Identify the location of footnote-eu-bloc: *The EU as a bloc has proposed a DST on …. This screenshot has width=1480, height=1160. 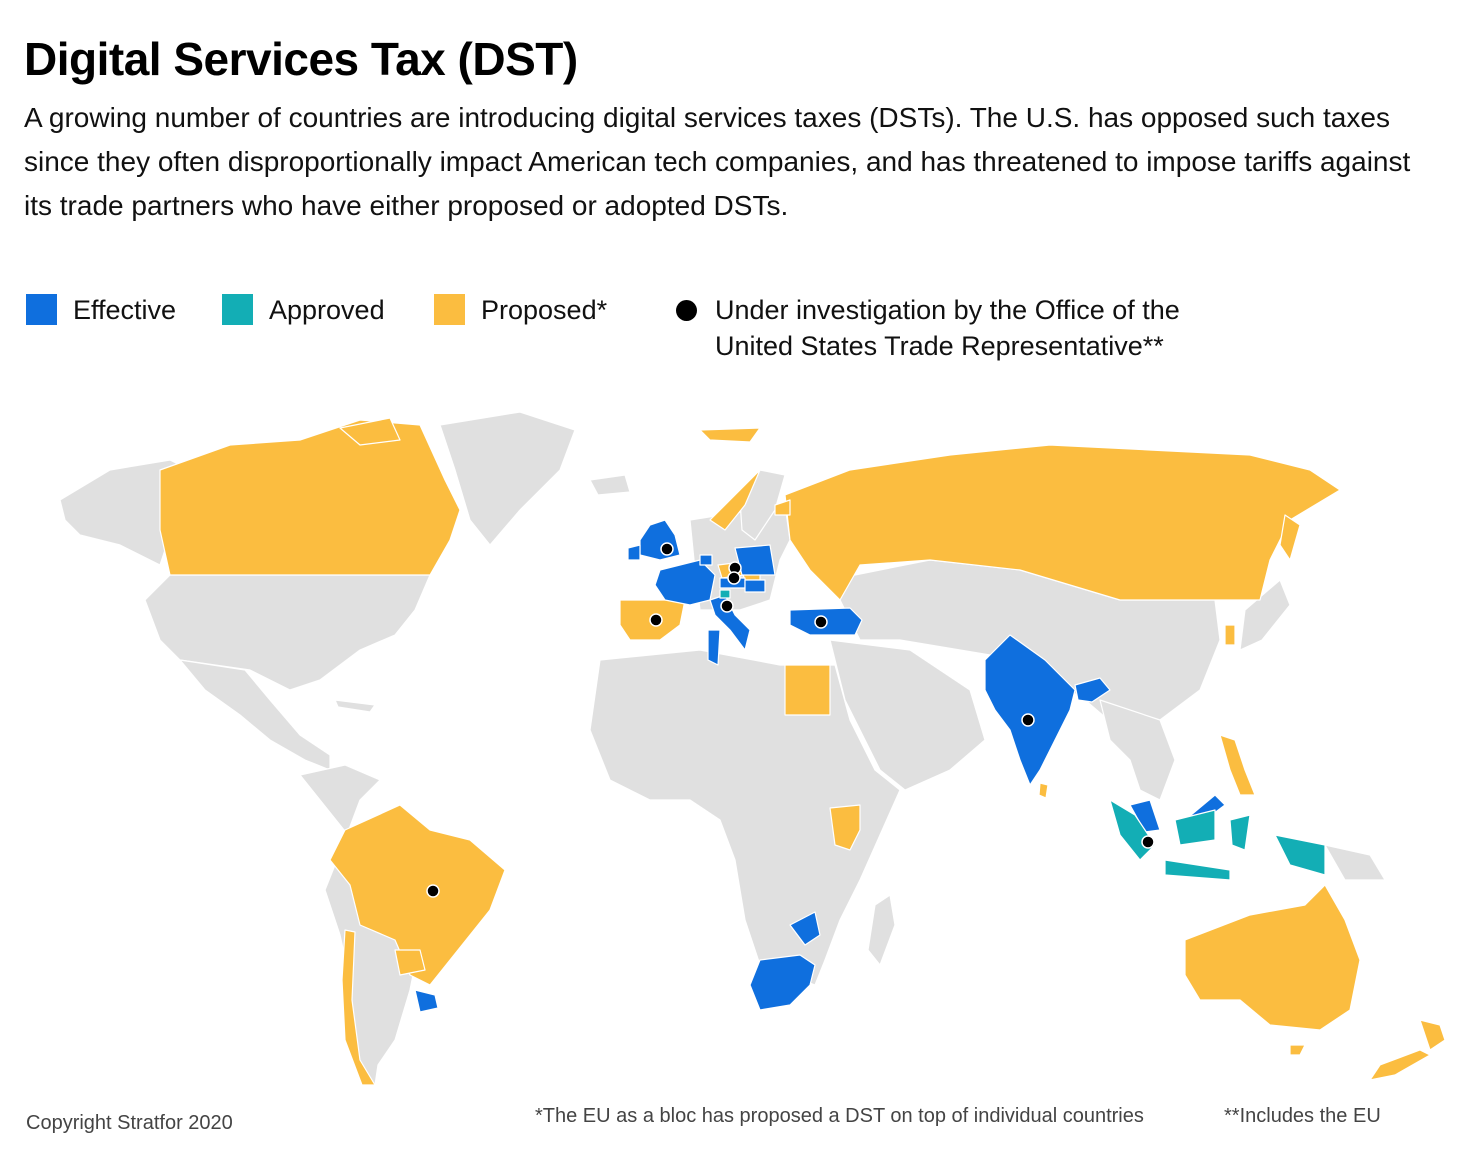
(839, 1116).